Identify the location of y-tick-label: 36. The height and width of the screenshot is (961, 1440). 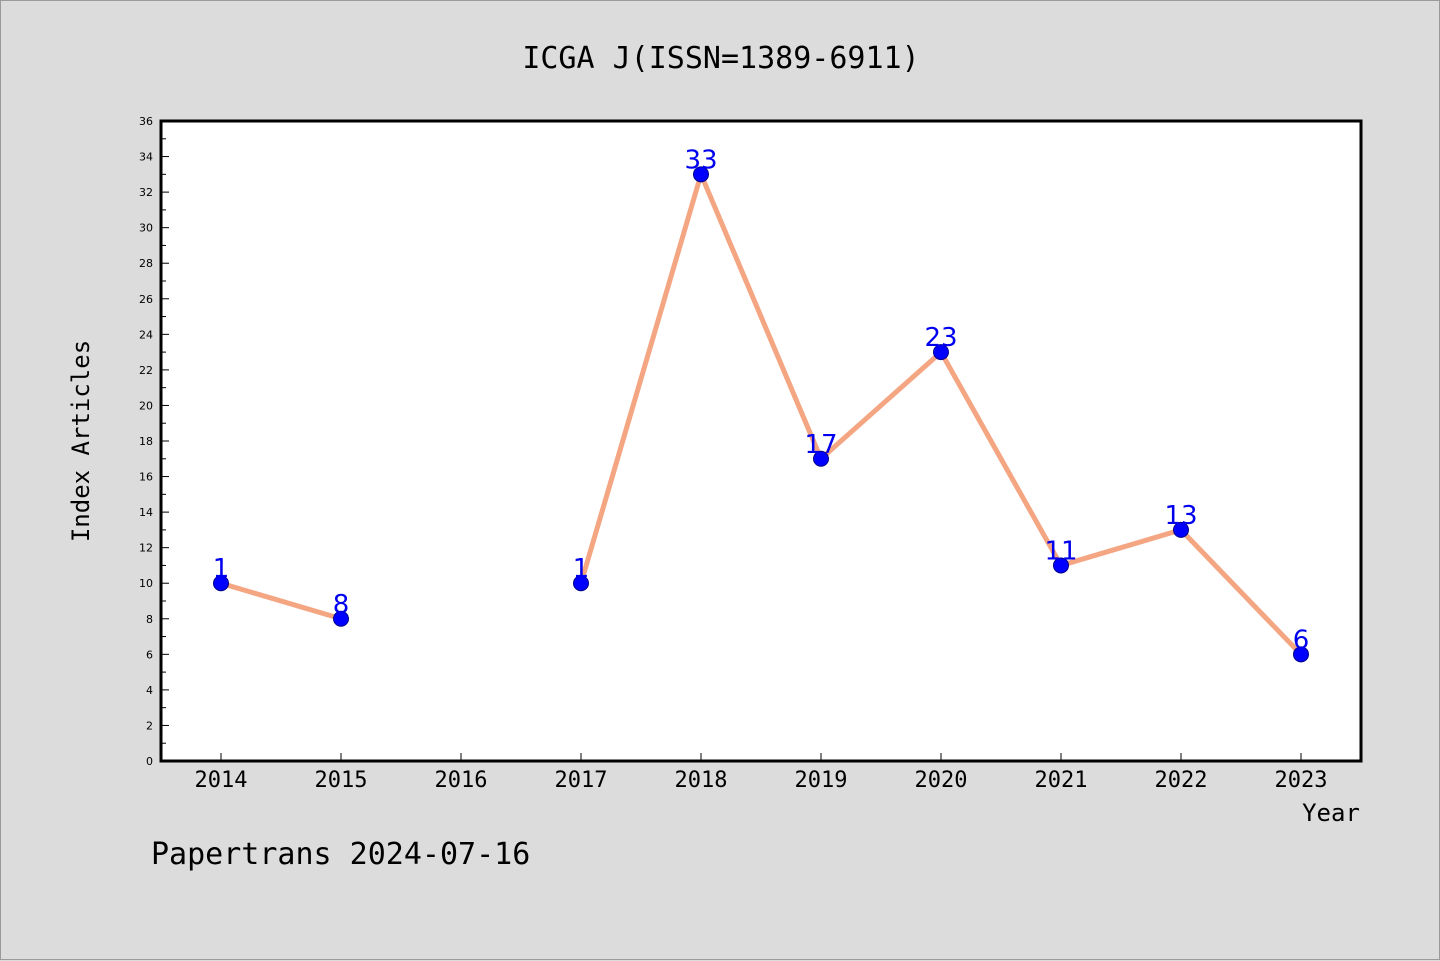
(146, 121).